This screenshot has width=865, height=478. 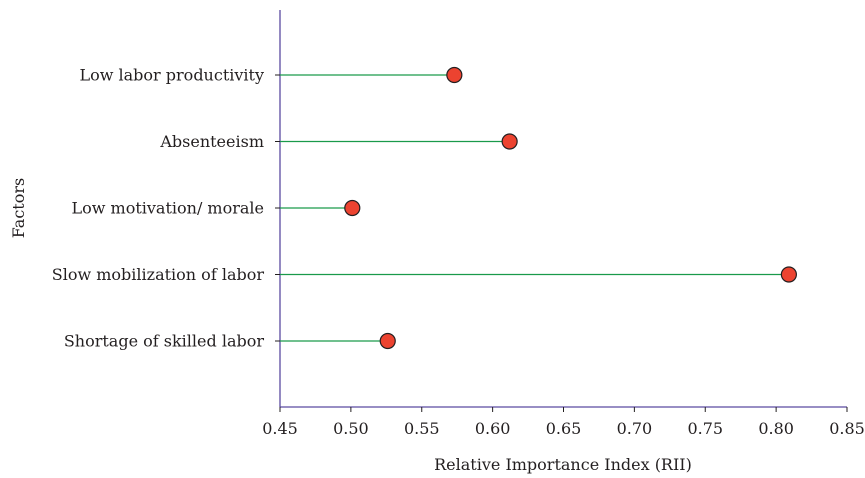 I want to click on x-tick-label-1: 0.50, so click(x=351, y=428).